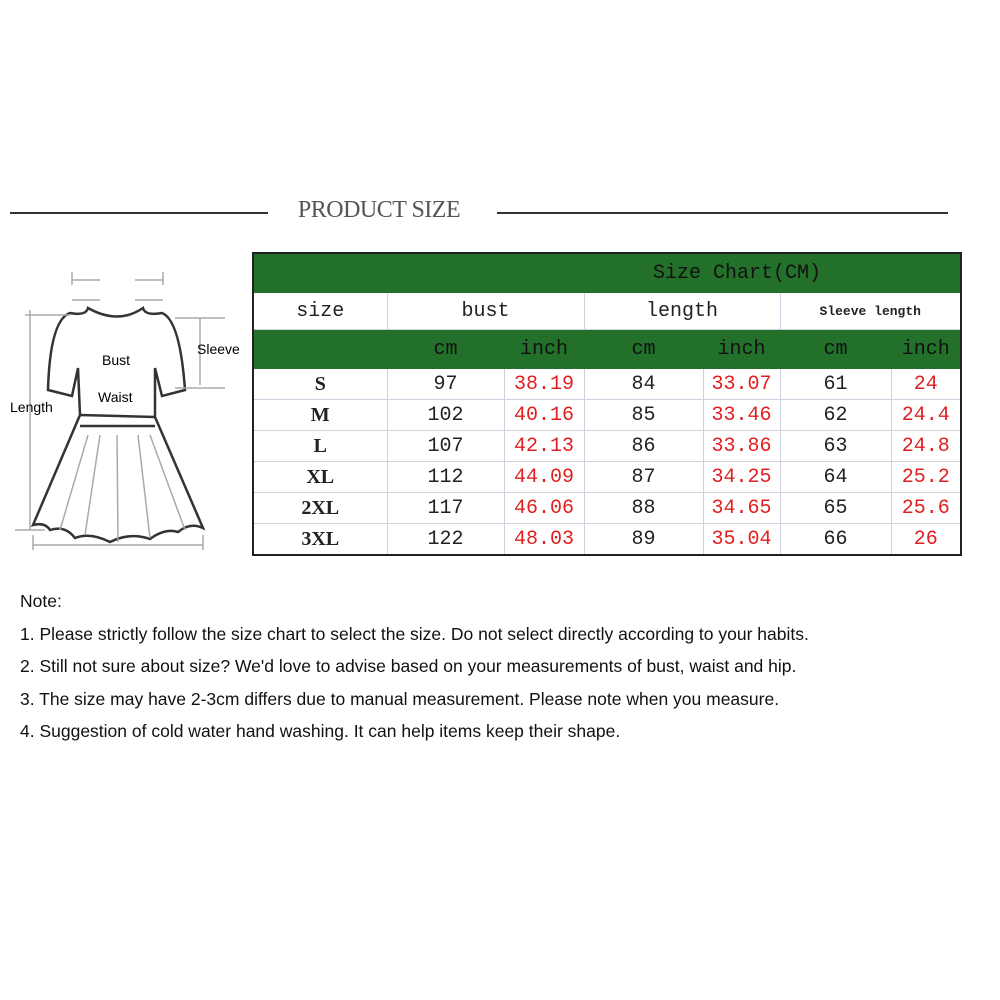 Image resolution: width=1000 pixels, height=1000 pixels. Describe the element at coordinates (379, 210) in the screenshot. I see `page-title: PRODUCT SIZE` at that location.